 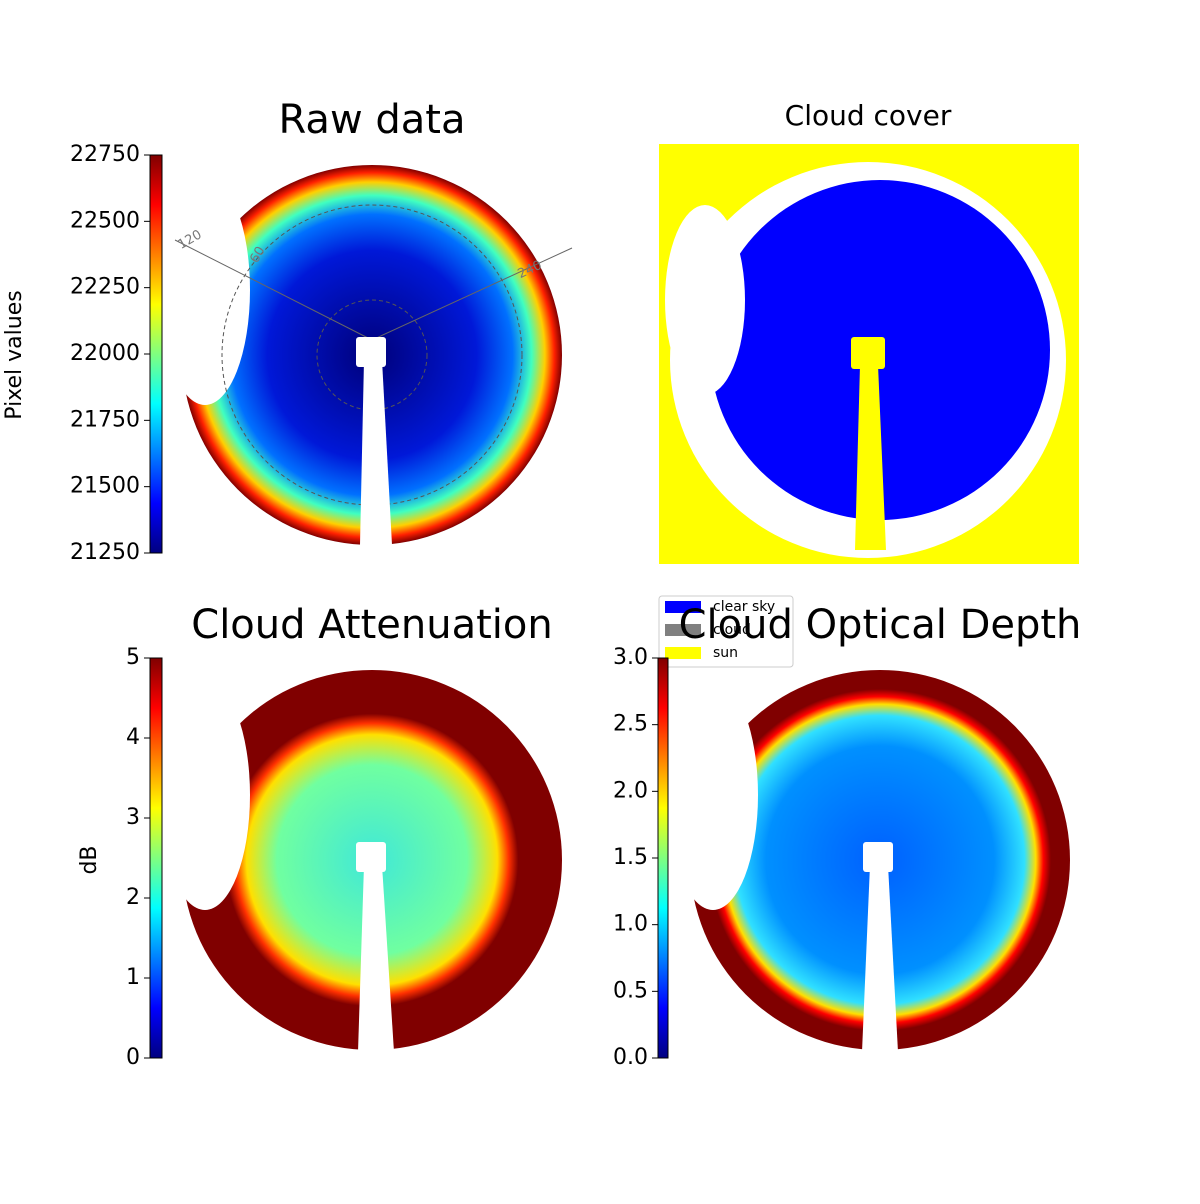 I want to click on colorbar-tick-label: 4, so click(x=133, y=737).